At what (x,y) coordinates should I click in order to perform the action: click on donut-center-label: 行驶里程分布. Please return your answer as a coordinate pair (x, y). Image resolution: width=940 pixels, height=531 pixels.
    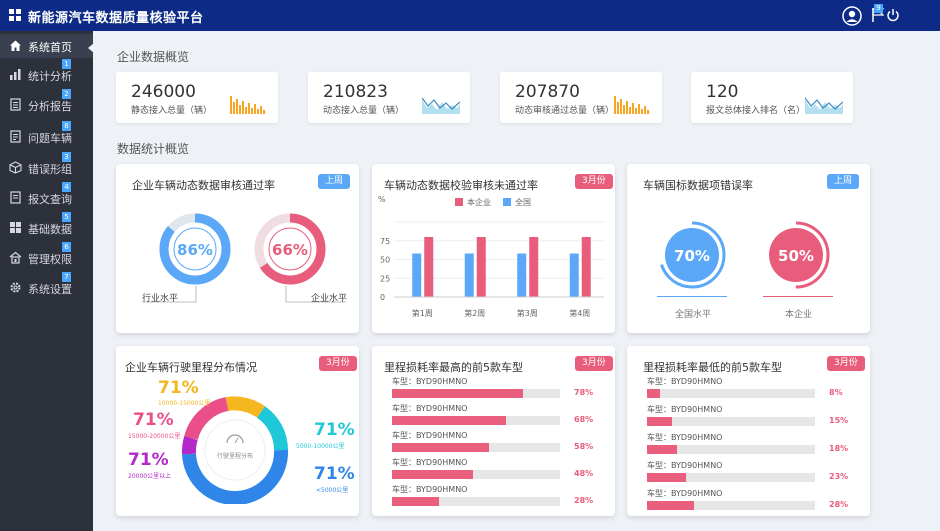
    Looking at the image, I should click on (235, 456).